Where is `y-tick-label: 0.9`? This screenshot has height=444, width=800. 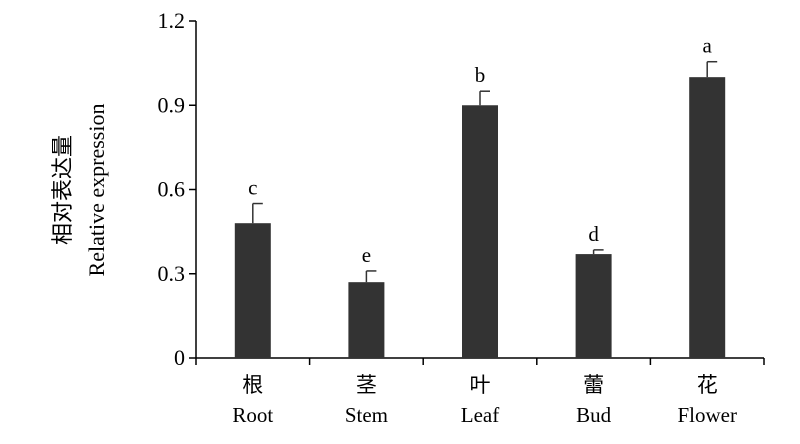
y-tick-label: 0.9 is located at coordinates (172, 104).